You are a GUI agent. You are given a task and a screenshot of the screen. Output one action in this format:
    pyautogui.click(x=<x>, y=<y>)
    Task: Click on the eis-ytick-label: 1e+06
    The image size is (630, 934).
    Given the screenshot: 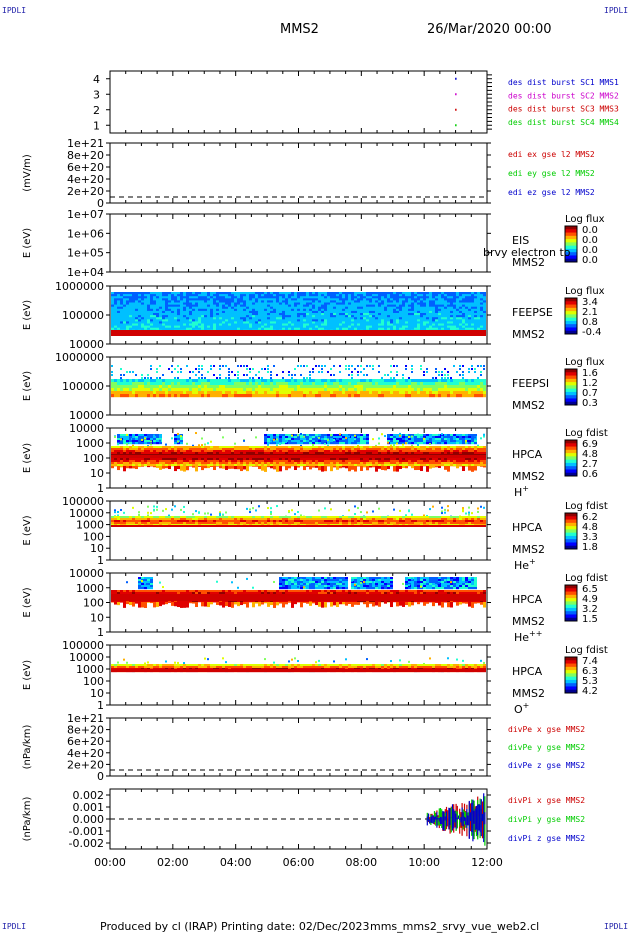 What is the action you would take?
    pyautogui.click(x=85, y=233)
    